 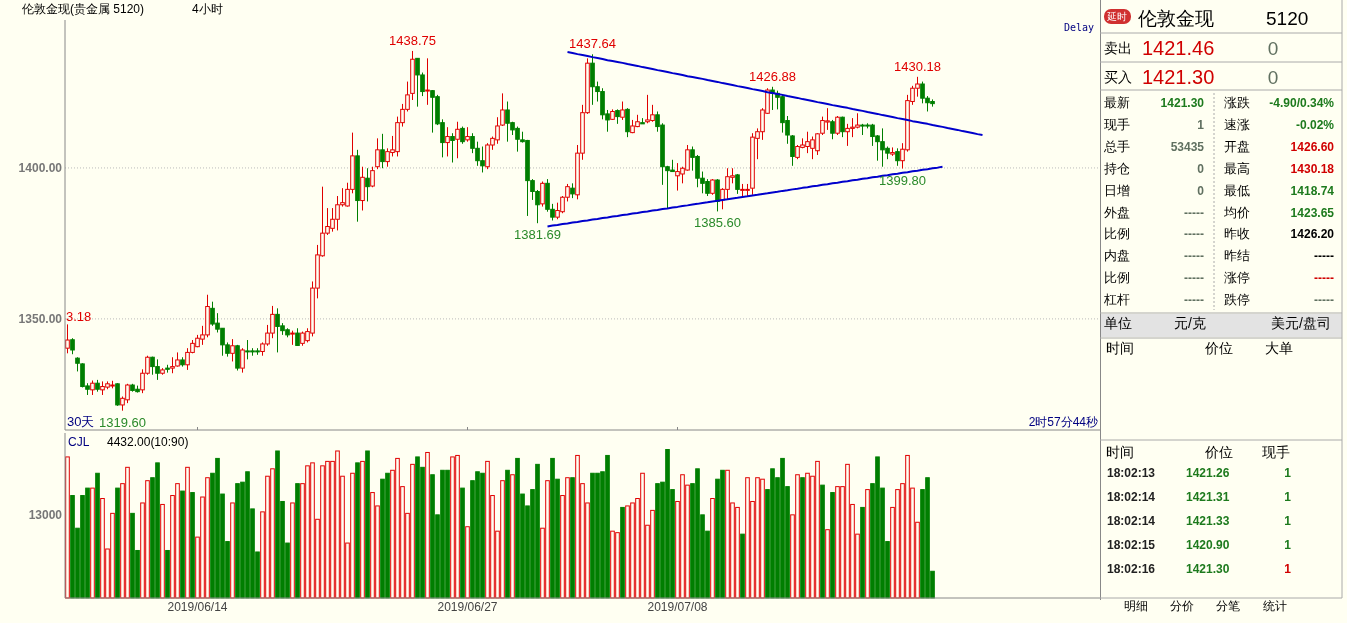 What do you see at coordinates (1237, 234) in the screenshot?
I see `text: 昨收` at bounding box center [1237, 234].